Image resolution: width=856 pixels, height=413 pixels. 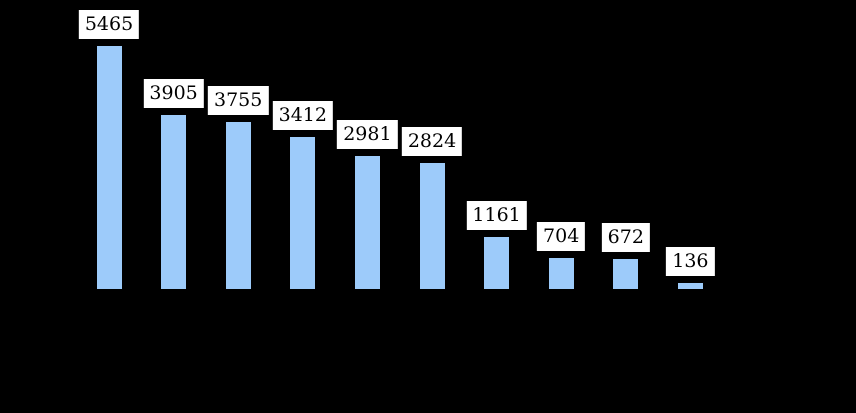 I want to click on bar-value-label: 3755, so click(x=238, y=100).